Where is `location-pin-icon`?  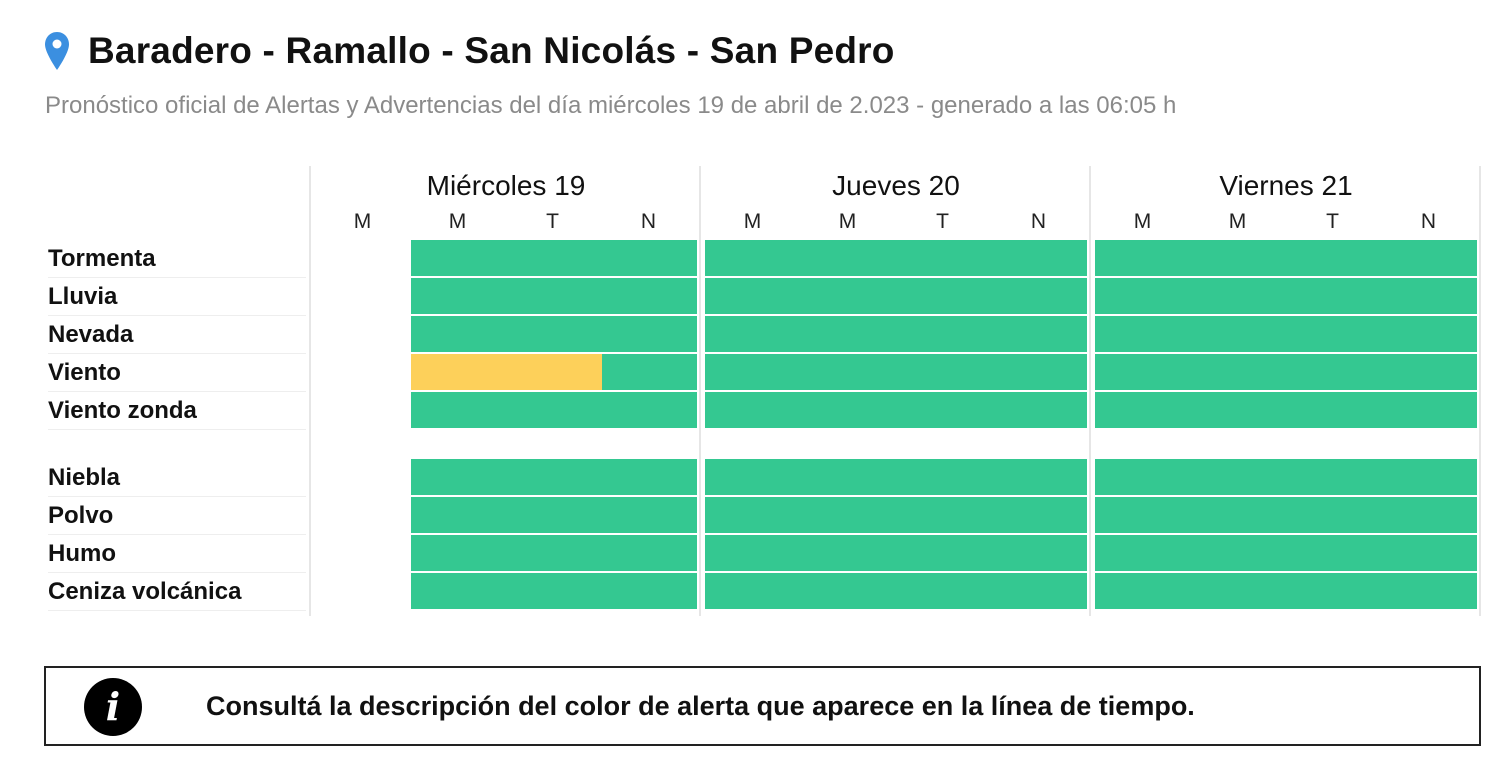 location-pin-icon is located at coordinates (57, 51).